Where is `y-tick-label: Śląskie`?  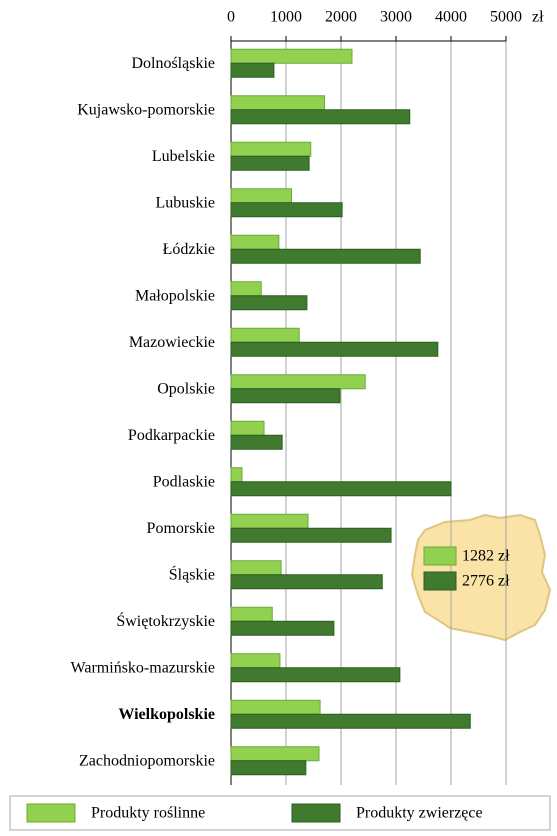
y-tick-label: Śląskie is located at coordinates (192, 573).